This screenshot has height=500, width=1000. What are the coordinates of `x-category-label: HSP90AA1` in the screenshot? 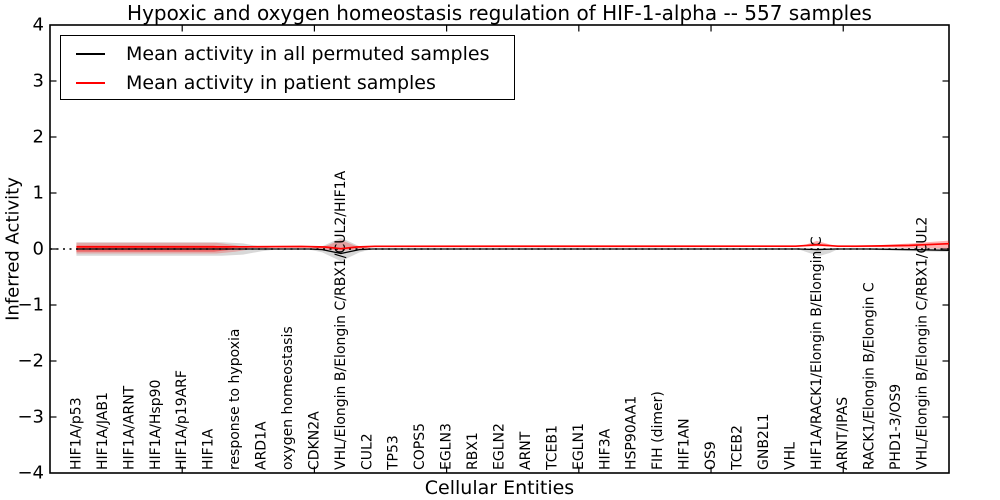 It's located at (632, 433).